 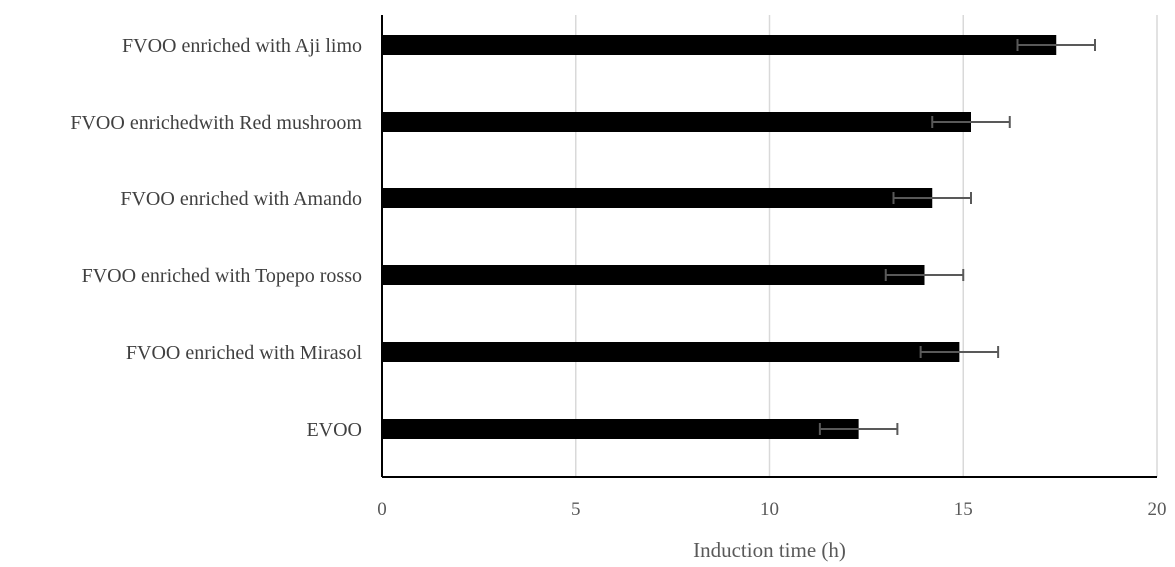 I want to click on category-label: FVOO enriched with Mirasol, so click(x=244, y=353).